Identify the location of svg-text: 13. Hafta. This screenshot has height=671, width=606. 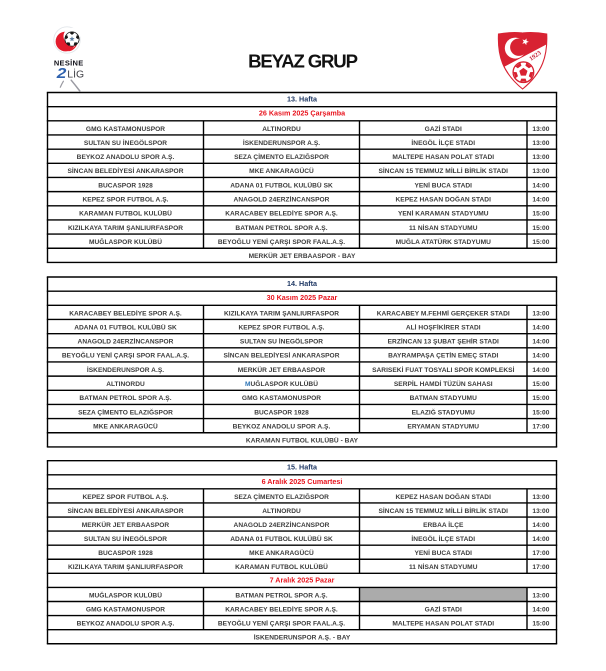
(302, 99).